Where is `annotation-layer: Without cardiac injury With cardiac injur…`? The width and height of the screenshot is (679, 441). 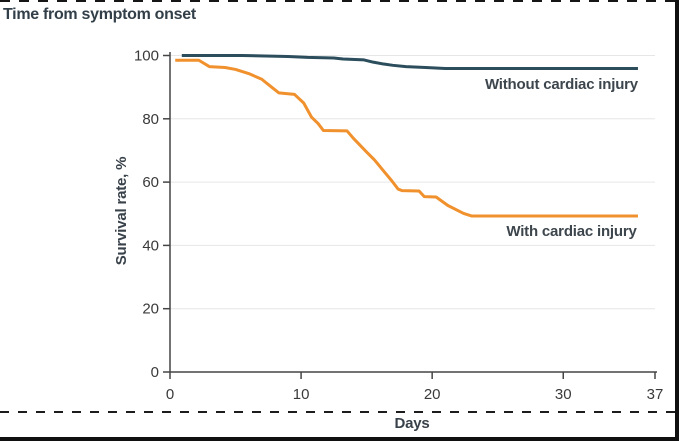
annotation-layer: Without cardiac injury With cardiac injur… is located at coordinates (562, 158).